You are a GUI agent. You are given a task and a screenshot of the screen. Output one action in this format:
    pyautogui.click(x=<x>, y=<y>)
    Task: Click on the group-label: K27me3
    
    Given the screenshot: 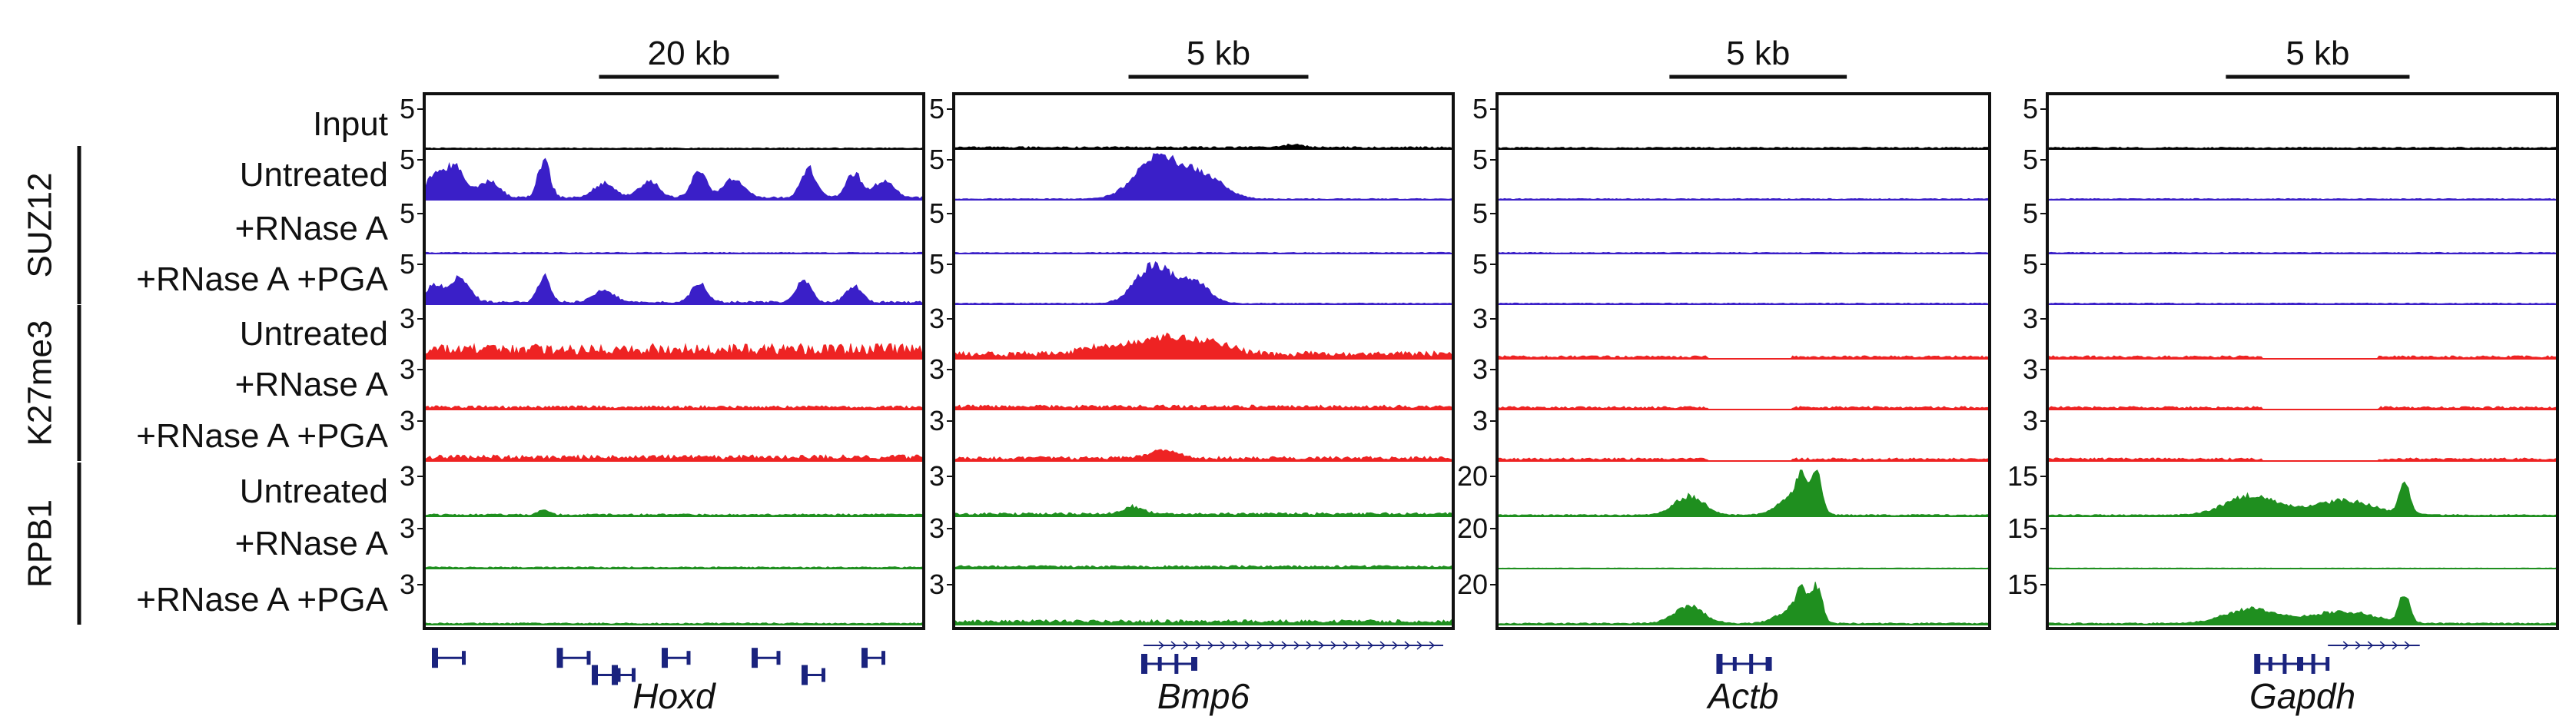 What is the action you would take?
    pyautogui.click(x=40, y=383)
    